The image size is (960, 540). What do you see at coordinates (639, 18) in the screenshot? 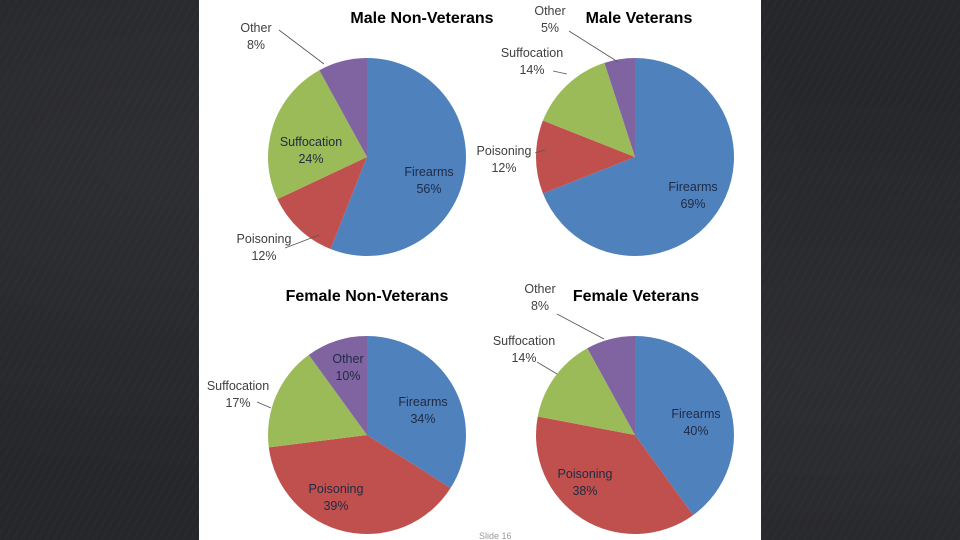
I see `chart-title: Male Veterans` at bounding box center [639, 18].